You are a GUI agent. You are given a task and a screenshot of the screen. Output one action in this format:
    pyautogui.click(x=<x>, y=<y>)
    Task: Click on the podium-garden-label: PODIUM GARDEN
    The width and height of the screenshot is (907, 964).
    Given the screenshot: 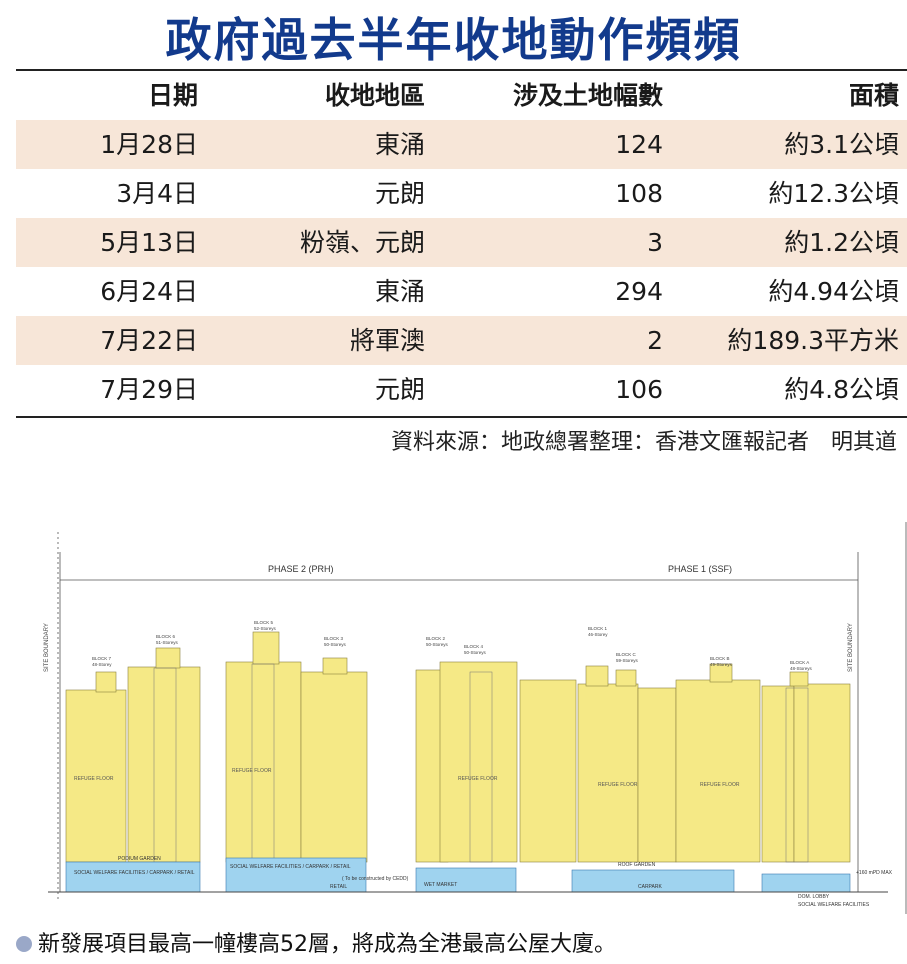 What is the action you would take?
    pyautogui.click(x=139, y=859)
    